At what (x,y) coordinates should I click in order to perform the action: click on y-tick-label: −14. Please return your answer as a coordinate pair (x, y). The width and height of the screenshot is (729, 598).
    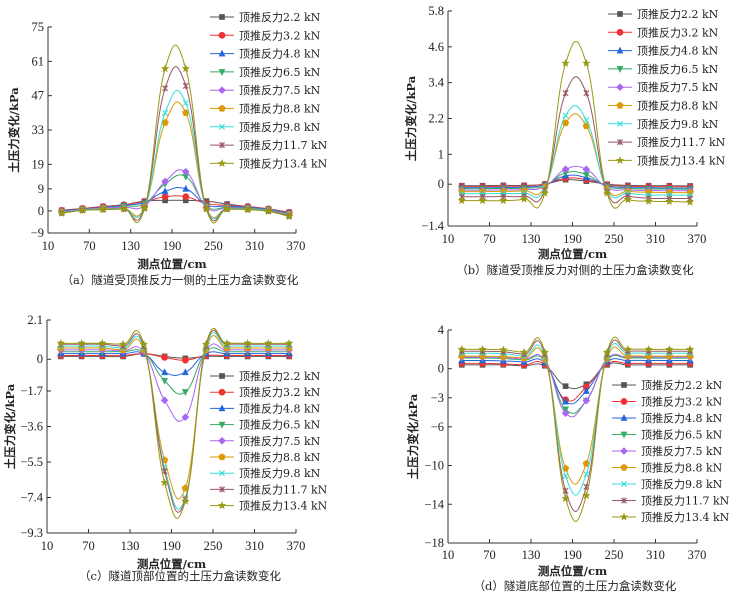
    Looking at the image, I should click on (434, 504).